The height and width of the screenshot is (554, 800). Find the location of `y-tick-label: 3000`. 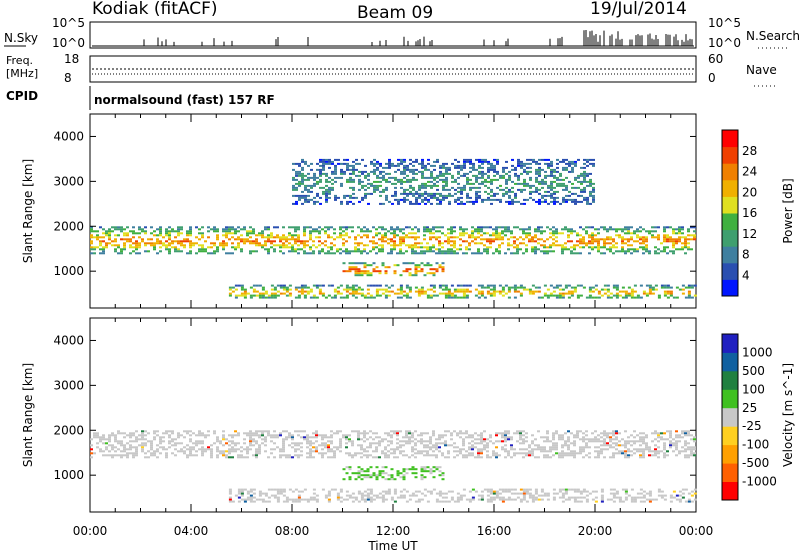

y-tick-label: 3000 is located at coordinates (68, 385).